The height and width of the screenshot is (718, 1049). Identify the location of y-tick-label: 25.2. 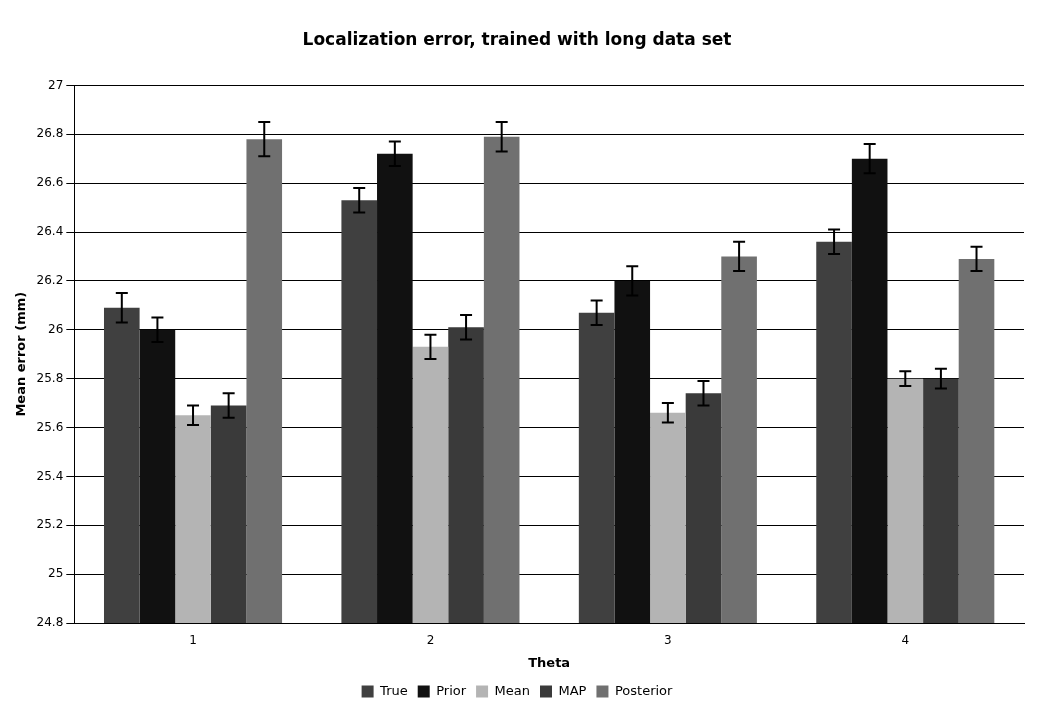
(50, 524).